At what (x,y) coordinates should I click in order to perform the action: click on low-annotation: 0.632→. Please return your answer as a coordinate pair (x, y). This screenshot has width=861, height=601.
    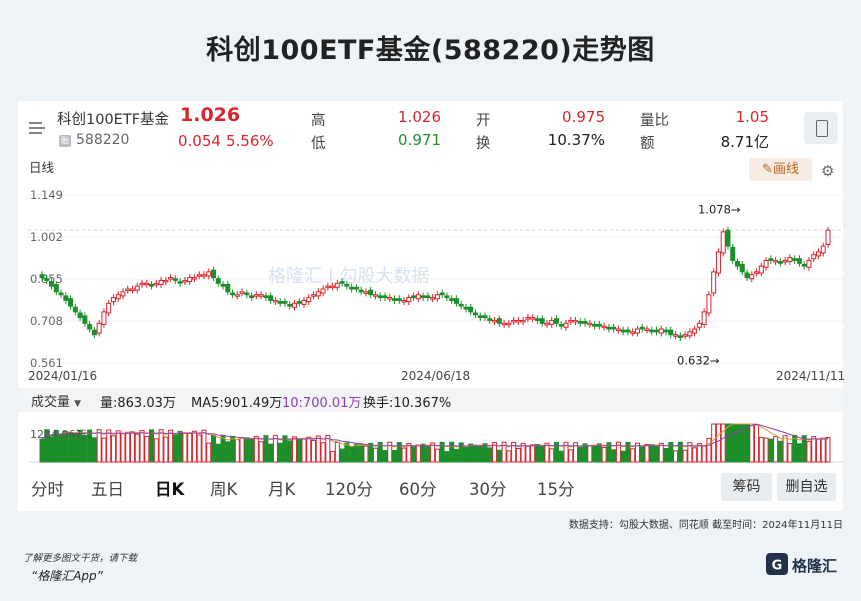
    Looking at the image, I should click on (698, 361).